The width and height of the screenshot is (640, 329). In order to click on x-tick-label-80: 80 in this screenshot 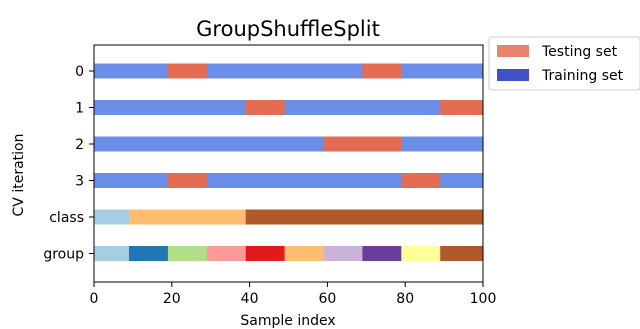, I will do `click(405, 299)`.